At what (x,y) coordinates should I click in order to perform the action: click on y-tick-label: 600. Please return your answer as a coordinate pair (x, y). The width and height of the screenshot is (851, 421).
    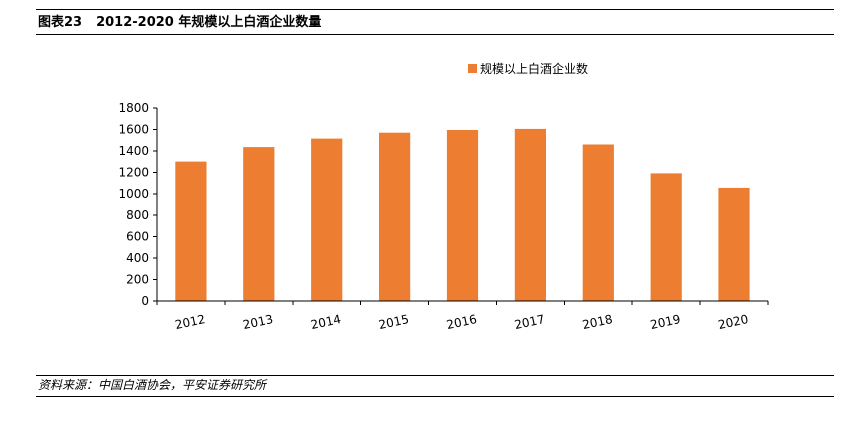
    Looking at the image, I should click on (137, 237).